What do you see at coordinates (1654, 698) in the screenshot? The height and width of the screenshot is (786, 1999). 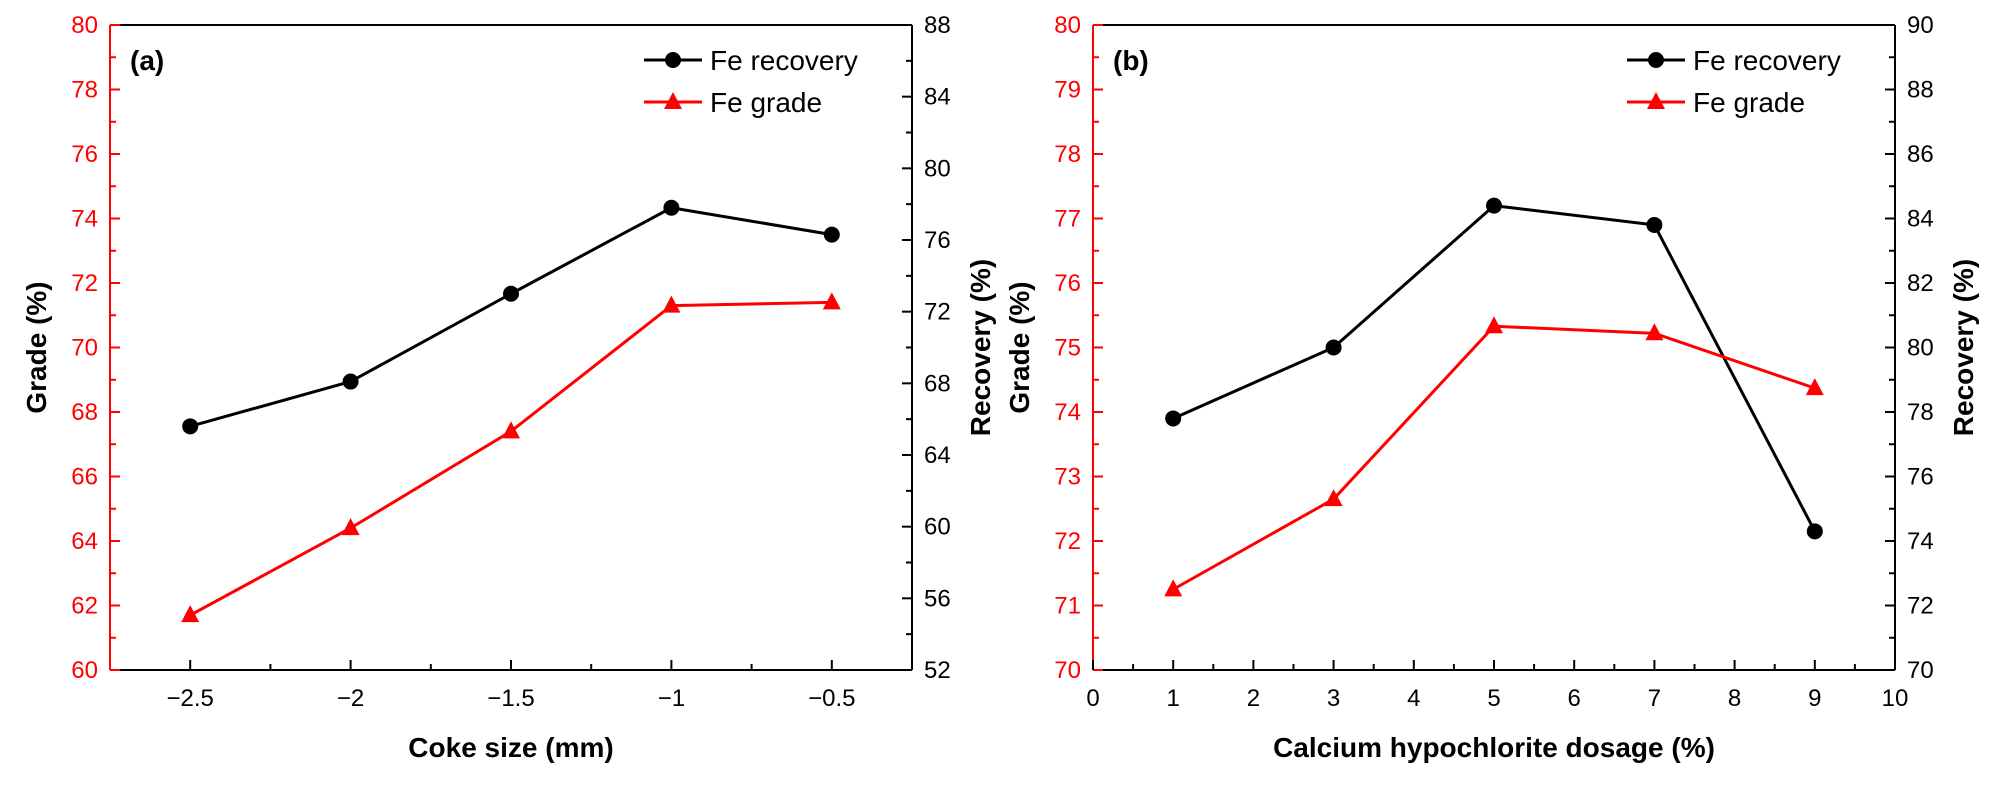 I see `panel-b-x-tick-label: 7` at bounding box center [1654, 698].